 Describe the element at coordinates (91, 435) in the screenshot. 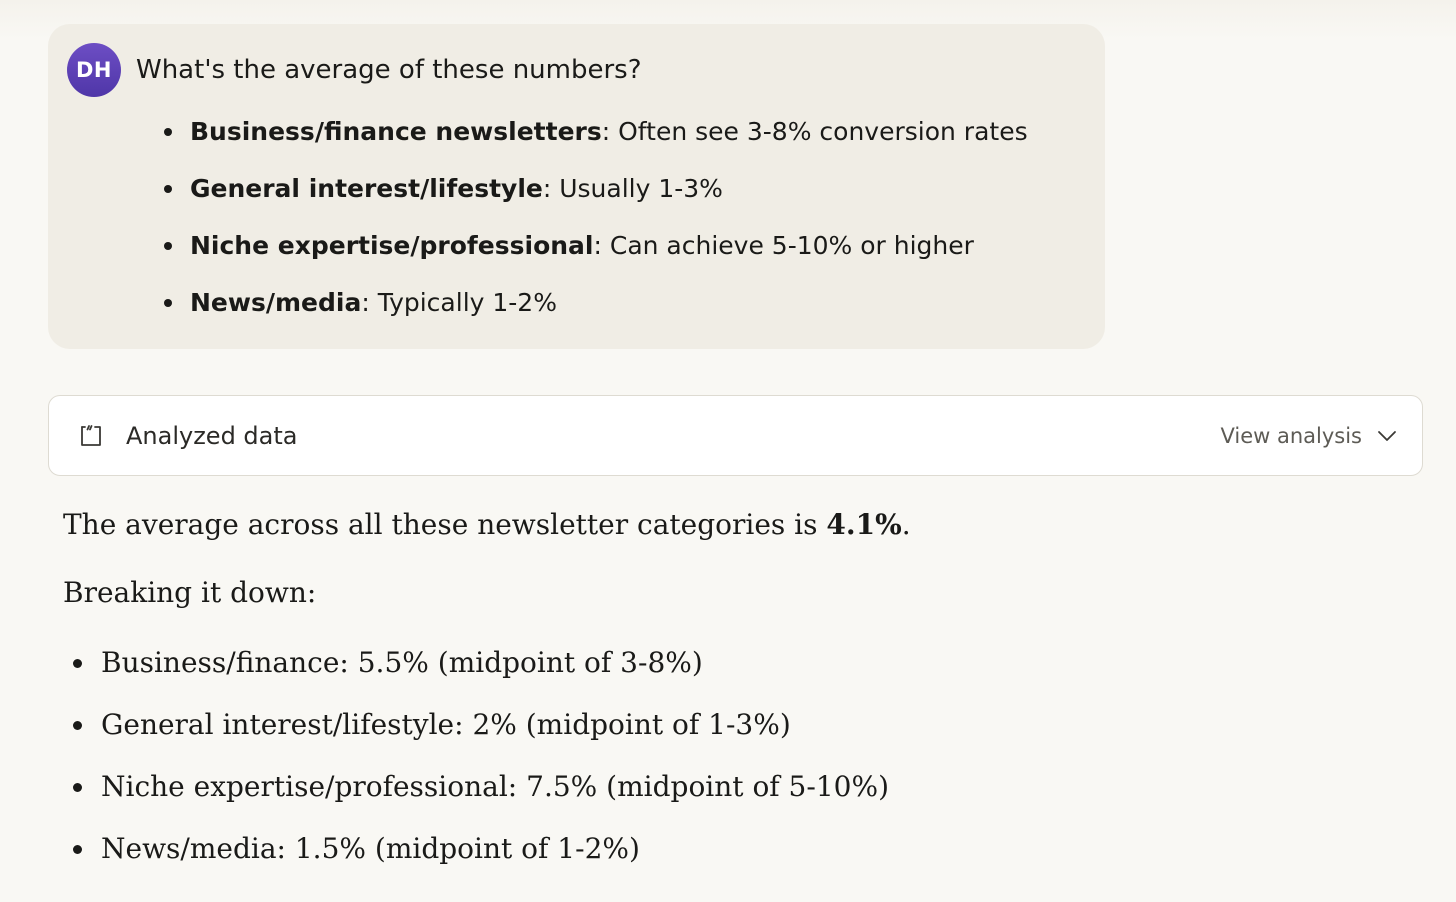

I see `code-bracket-icon` at that location.